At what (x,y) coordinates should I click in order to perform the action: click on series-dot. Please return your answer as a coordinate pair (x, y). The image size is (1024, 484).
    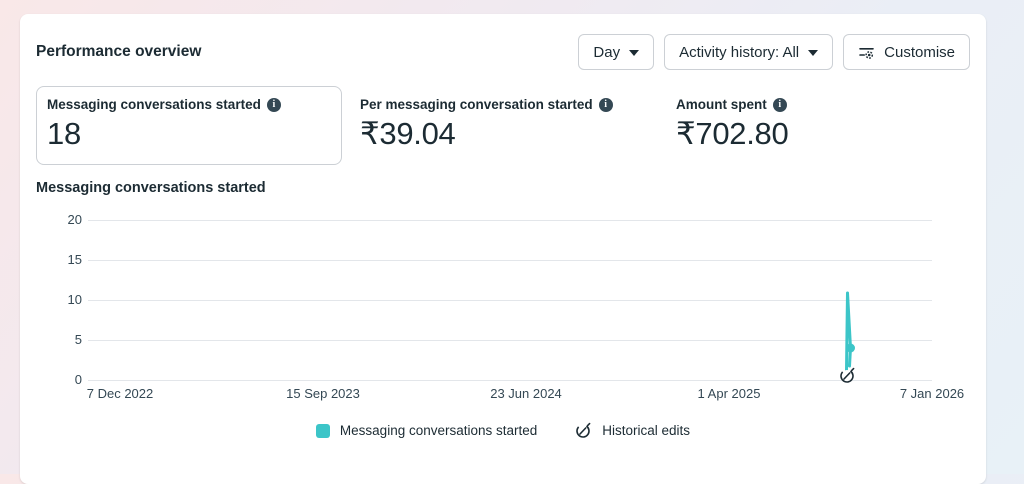
    Looking at the image, I should click on (850, 348).